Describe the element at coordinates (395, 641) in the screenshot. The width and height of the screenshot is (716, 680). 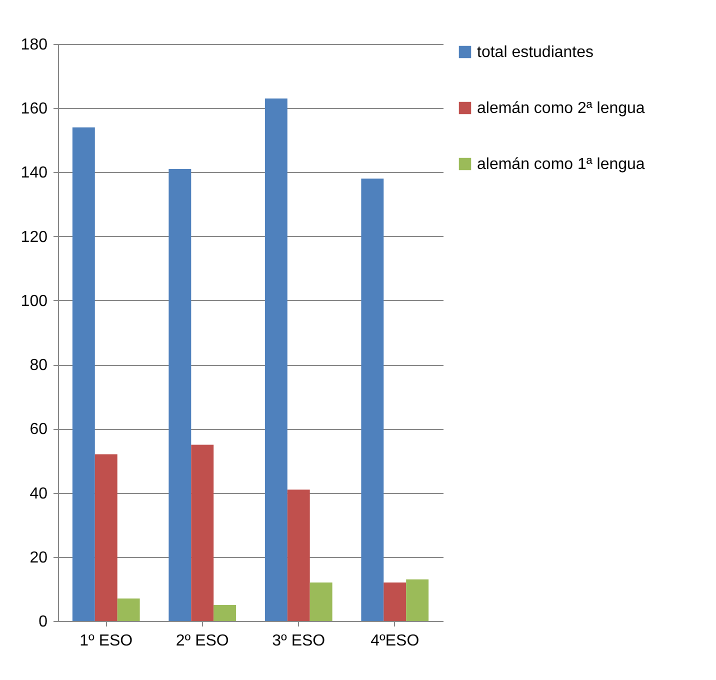
I see `x-tick-label: 4ºESO` at that location.